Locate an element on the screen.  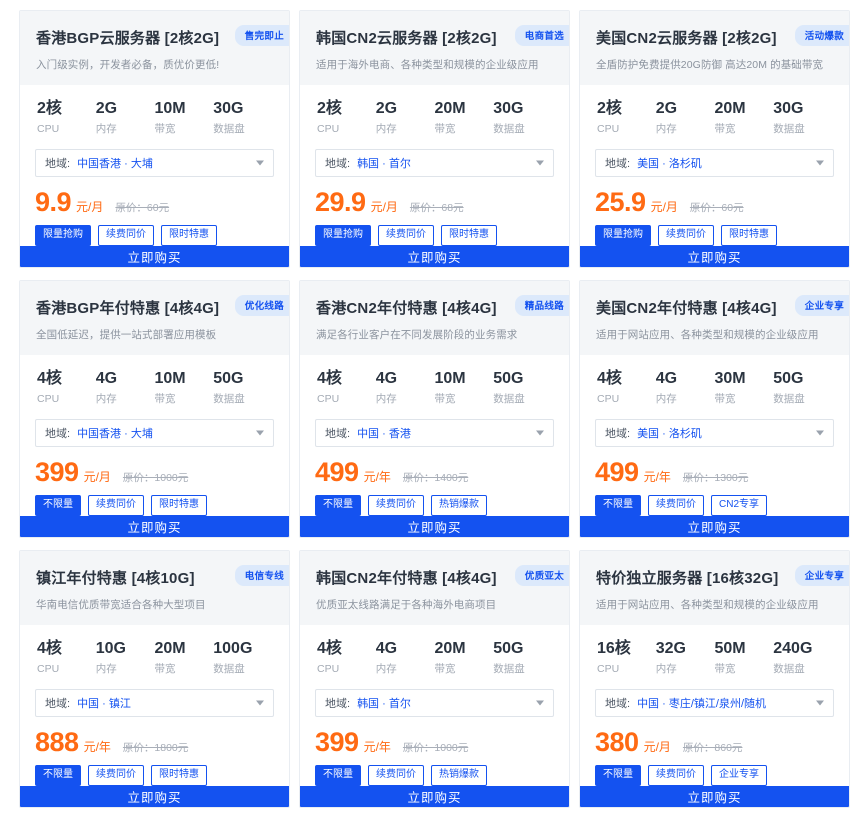
spec-list: 4核 CPU 4G 内存 10M 带宽 50G 数据盘 is located at coordinates (154, 387).